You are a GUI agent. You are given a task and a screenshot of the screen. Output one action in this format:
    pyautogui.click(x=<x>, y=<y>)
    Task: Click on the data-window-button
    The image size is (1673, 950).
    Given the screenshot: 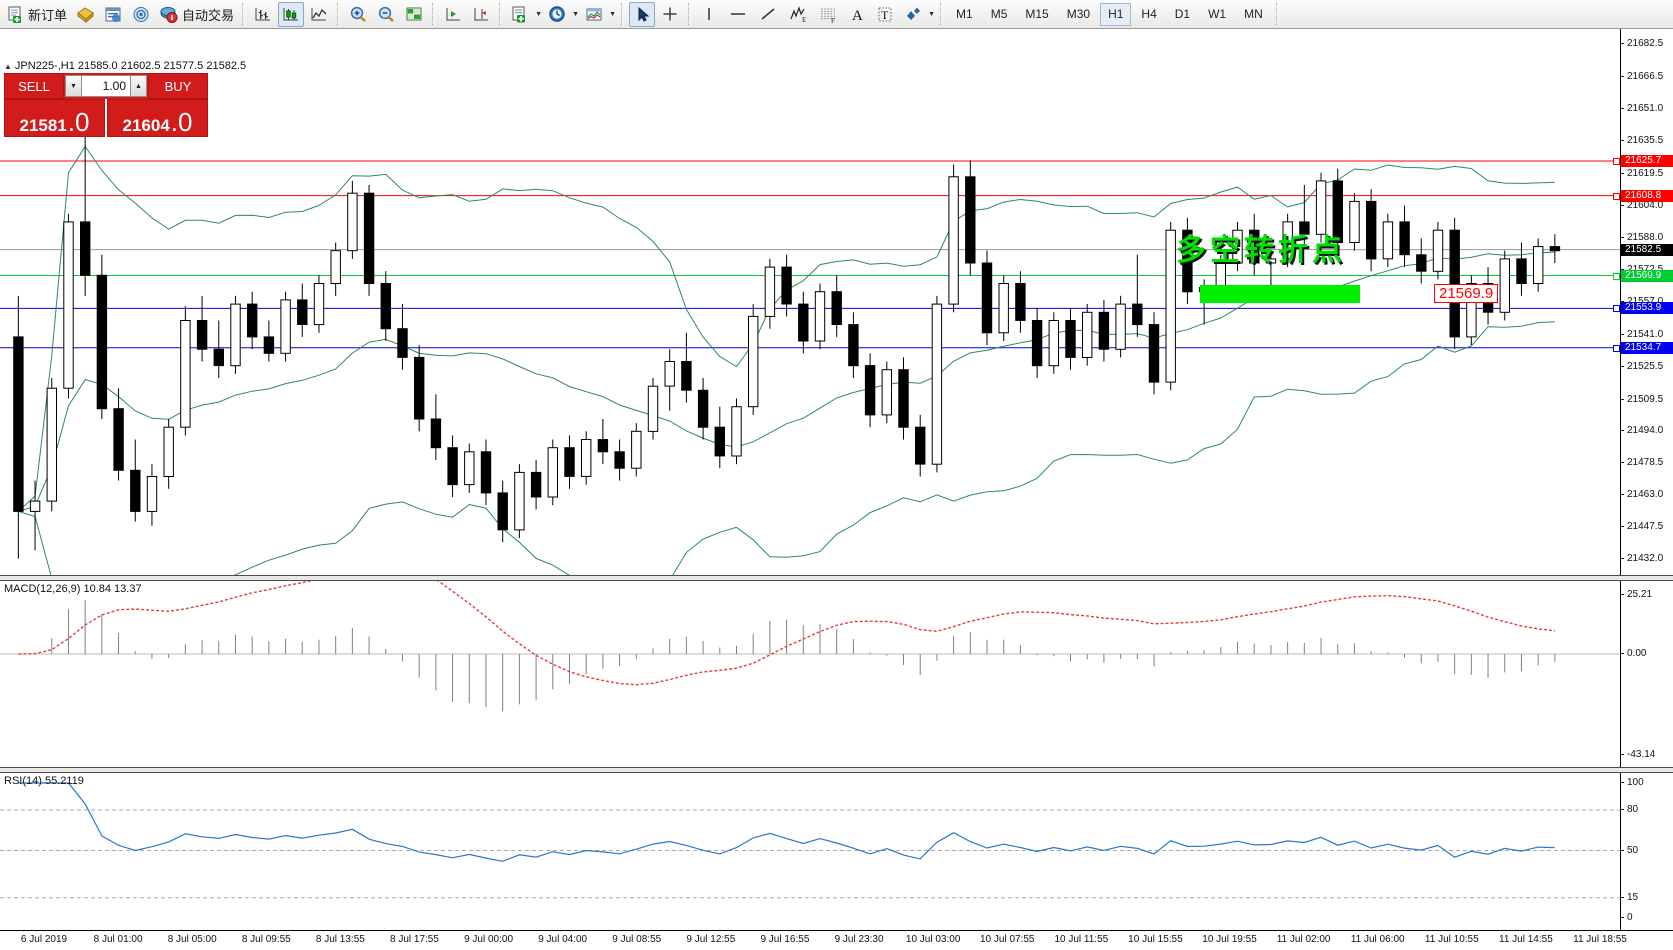 What is the action you would take?
    pyautogui.click(x=113, y=14)
    